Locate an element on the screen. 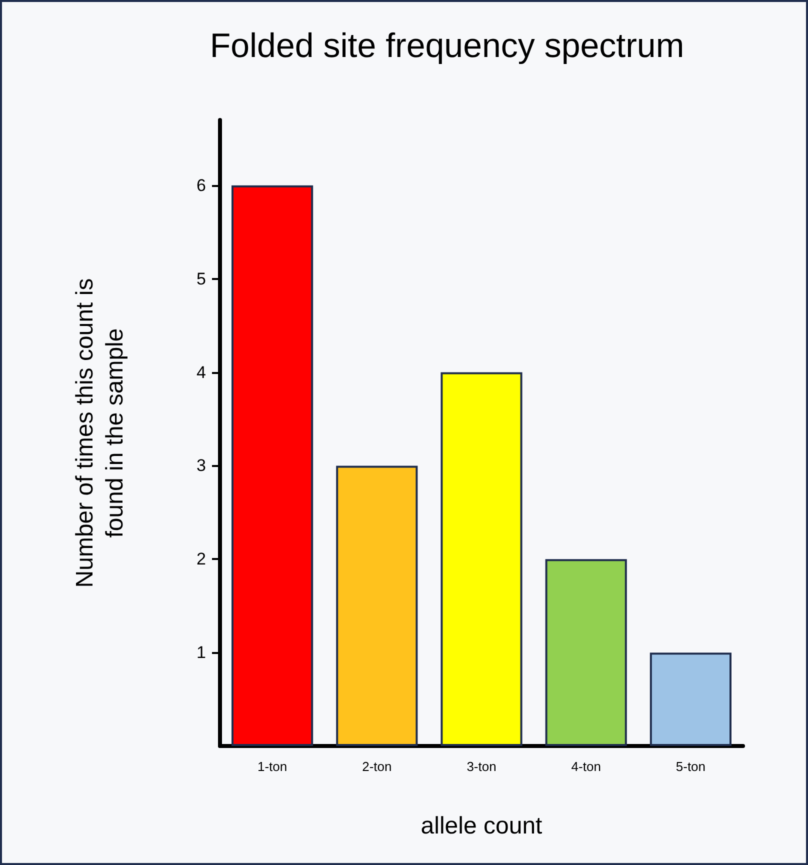 This screenshot has width=808, height=865. y-tick-label: 4 is located at coordinates (201, 372).